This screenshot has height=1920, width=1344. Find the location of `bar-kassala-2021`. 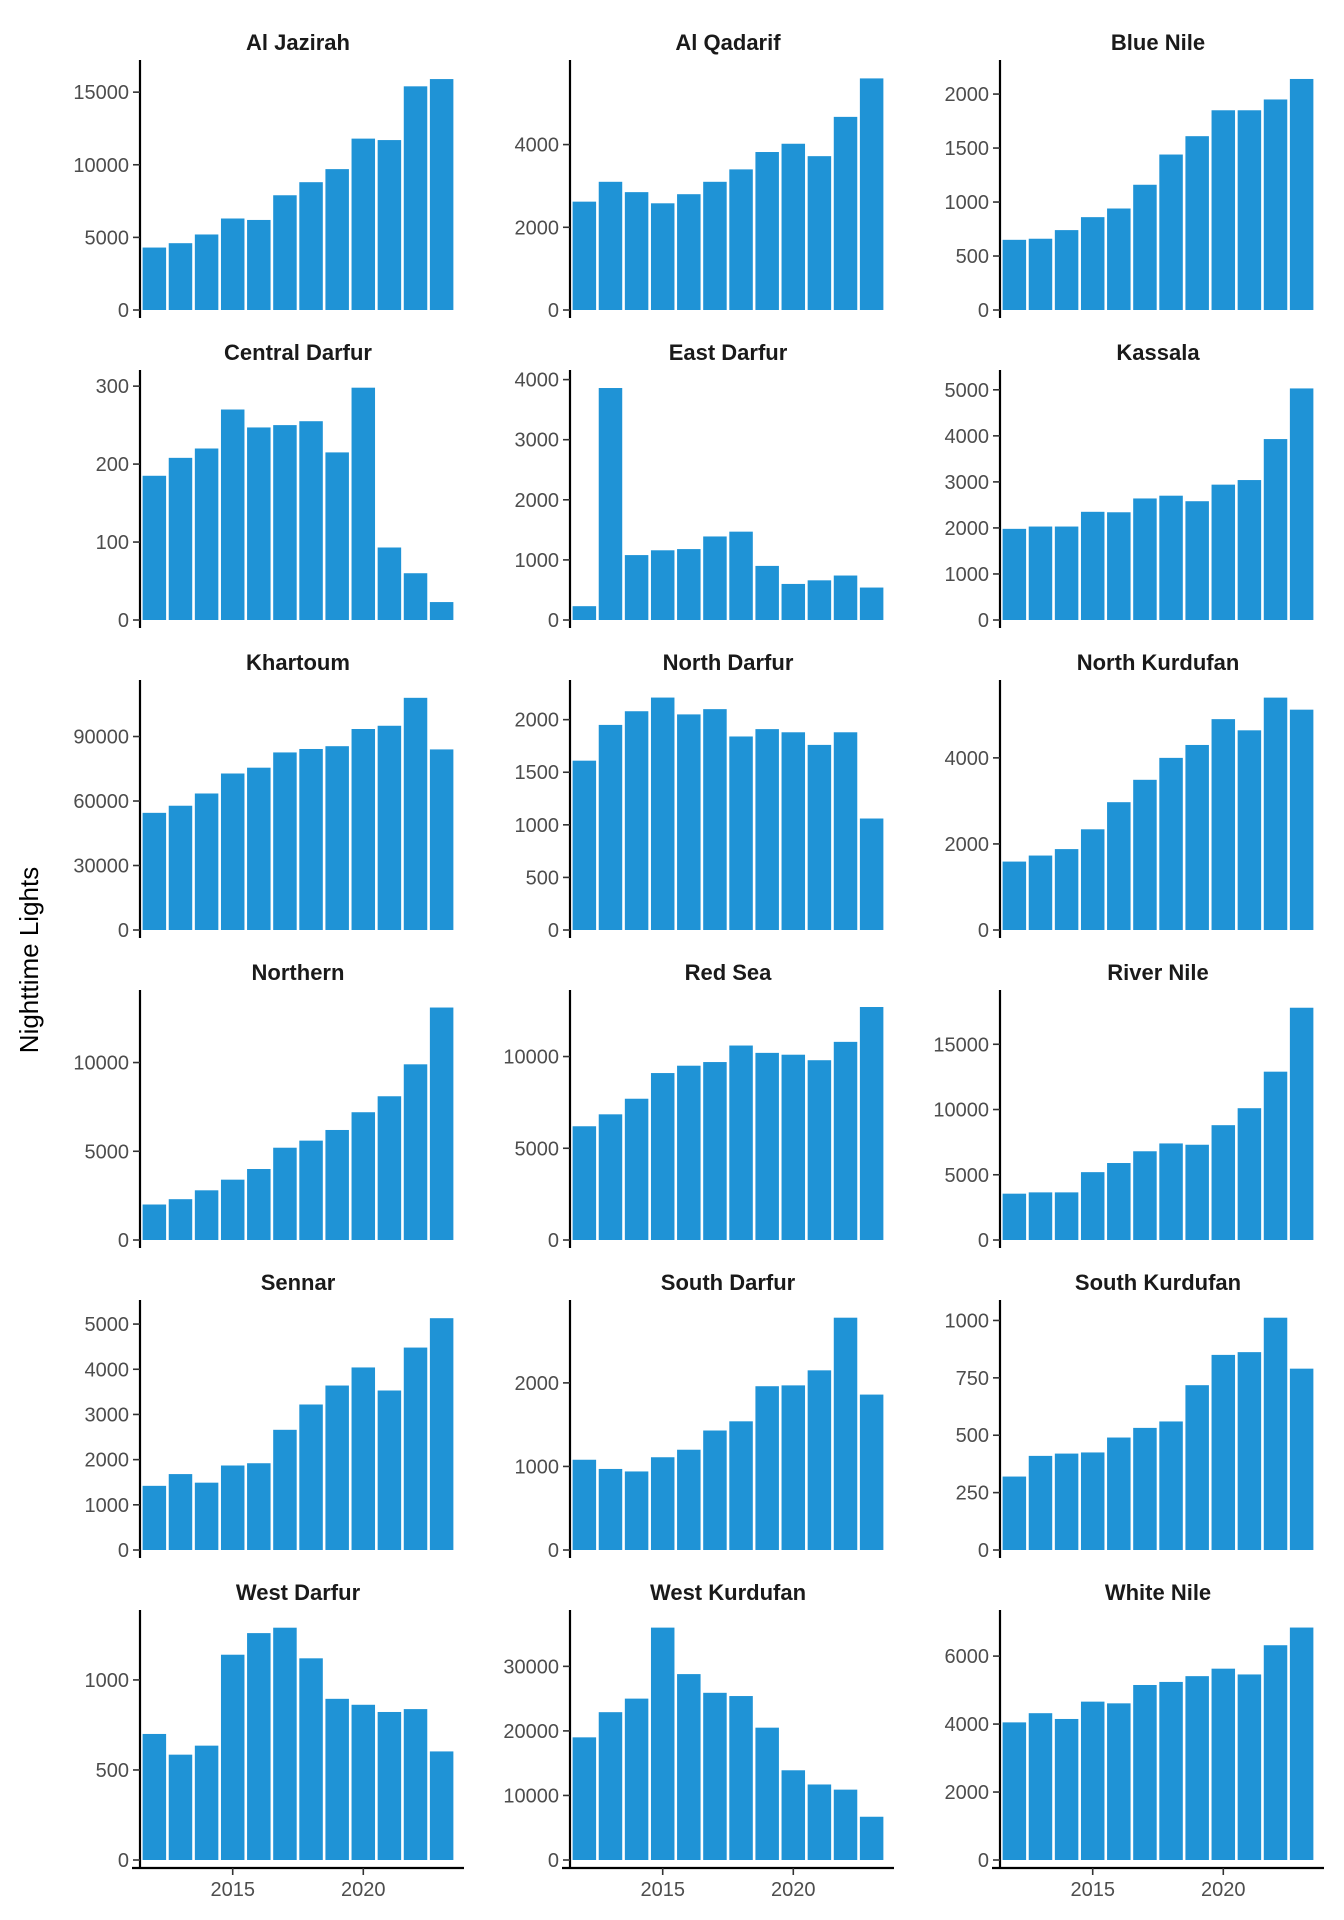

bar-kassala-2021 is located at coordinates (1249, 550).